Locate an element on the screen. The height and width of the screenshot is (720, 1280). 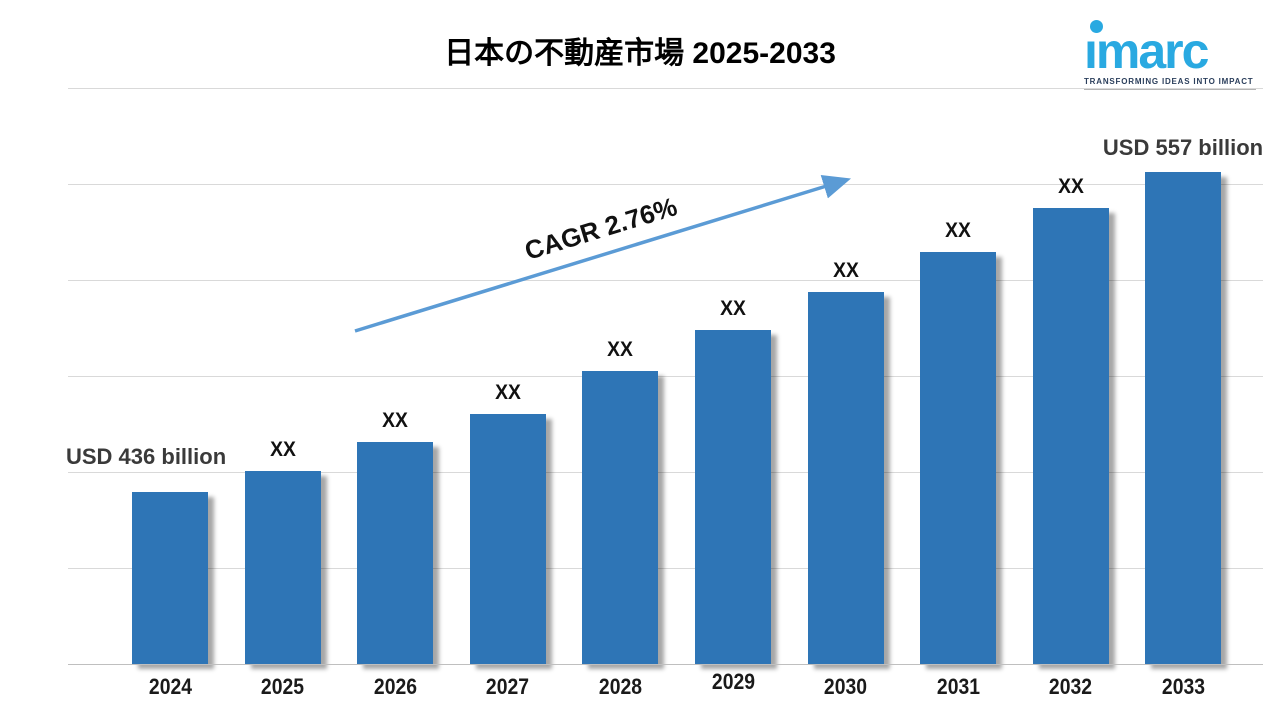
bar-value-label-2032: XX is located at coordinates (1070, 186).